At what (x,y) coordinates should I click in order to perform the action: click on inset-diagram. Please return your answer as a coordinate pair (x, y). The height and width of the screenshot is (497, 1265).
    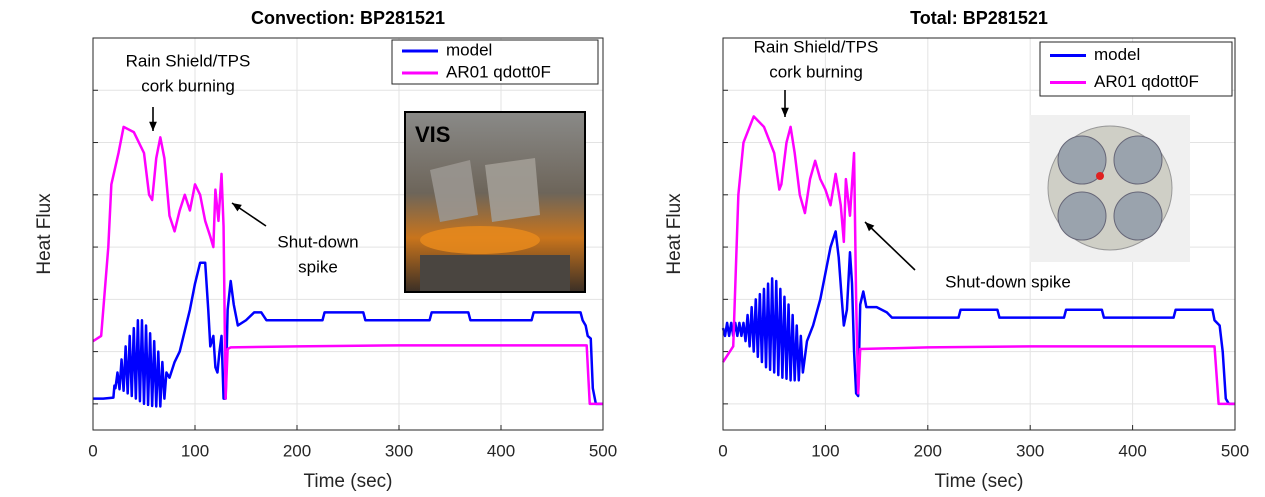
    Looking at the image, I should click on (1110, 188).